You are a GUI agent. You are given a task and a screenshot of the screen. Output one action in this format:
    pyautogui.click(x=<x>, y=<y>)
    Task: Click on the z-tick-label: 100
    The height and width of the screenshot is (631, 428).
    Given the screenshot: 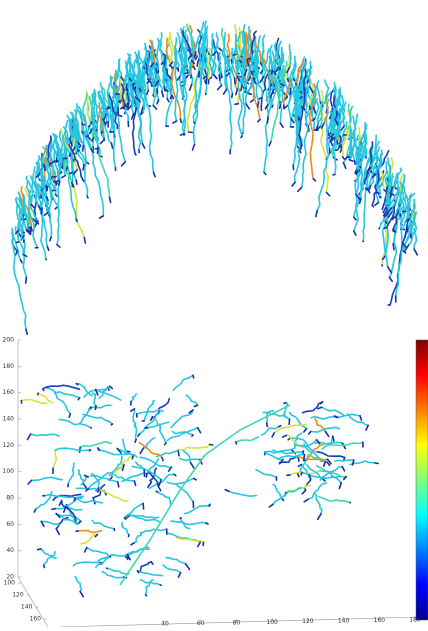 What is the action you would take?
    pyautogui.click(x=9, y=471)
    